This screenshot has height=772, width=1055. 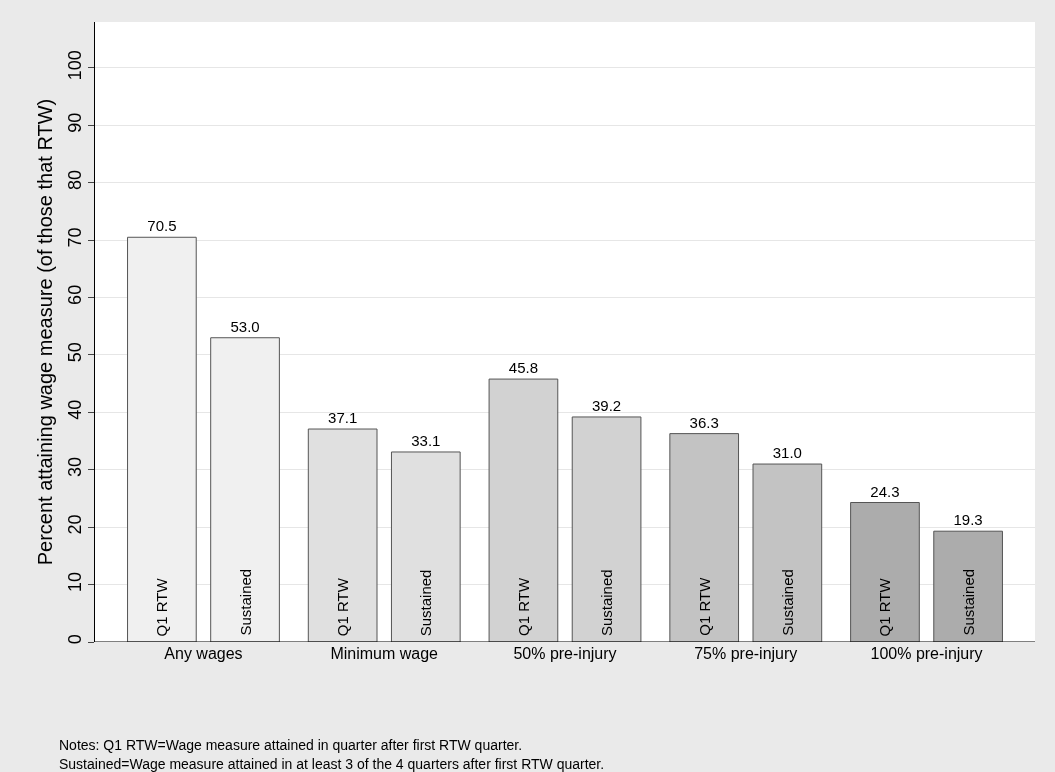 I want to click on y-tick-label: 80, so click(x=74, y=180).